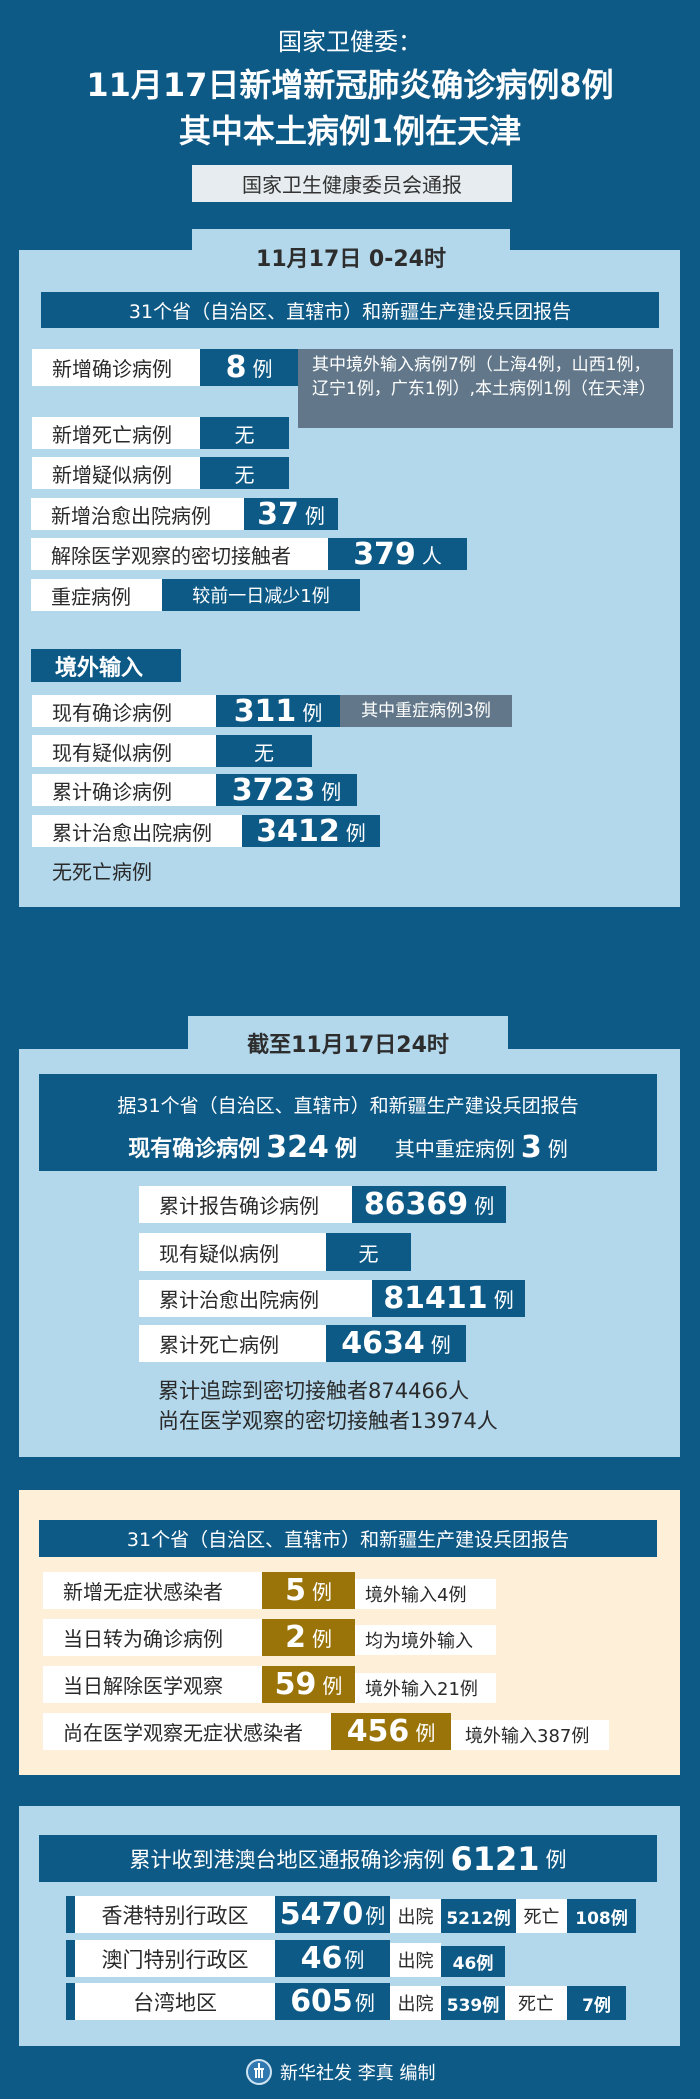  Describe the element at coordinates (321, 2001) in the screenshot. I see `value-number: 605` at that location.